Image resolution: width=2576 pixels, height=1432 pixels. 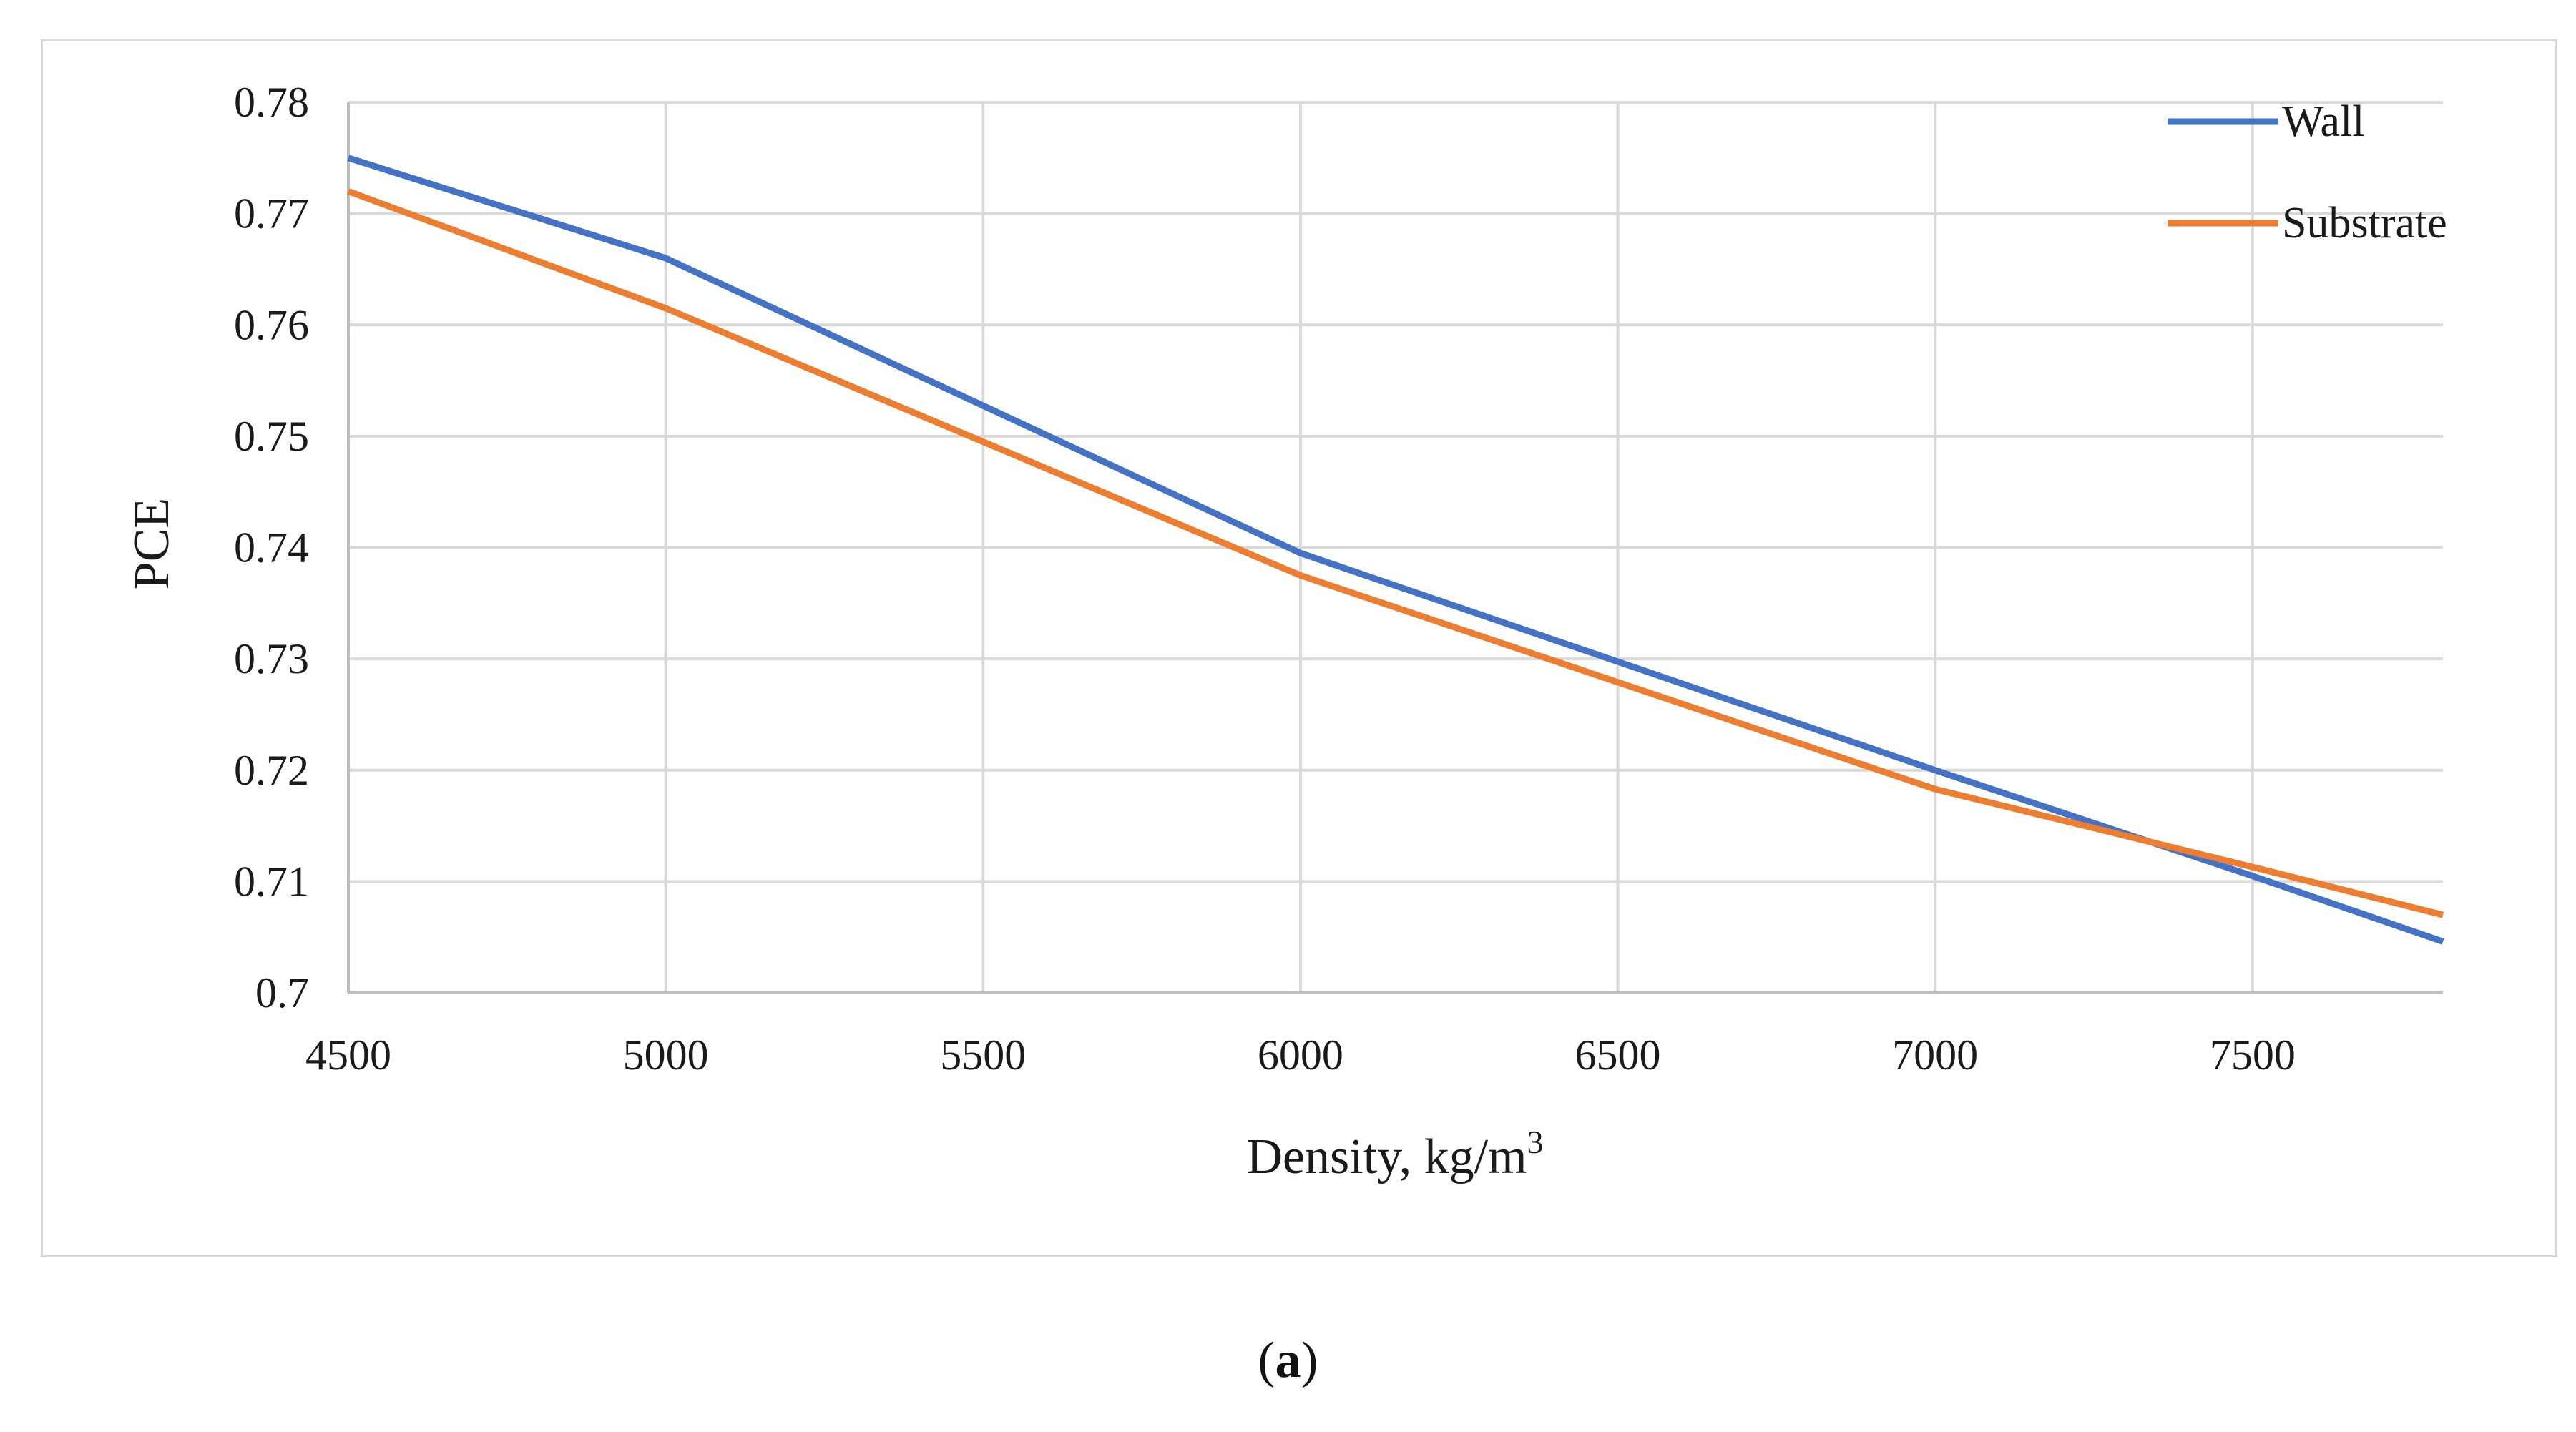 I want to click on x-tick-label: 6000, so click(x=1300, y=1055).